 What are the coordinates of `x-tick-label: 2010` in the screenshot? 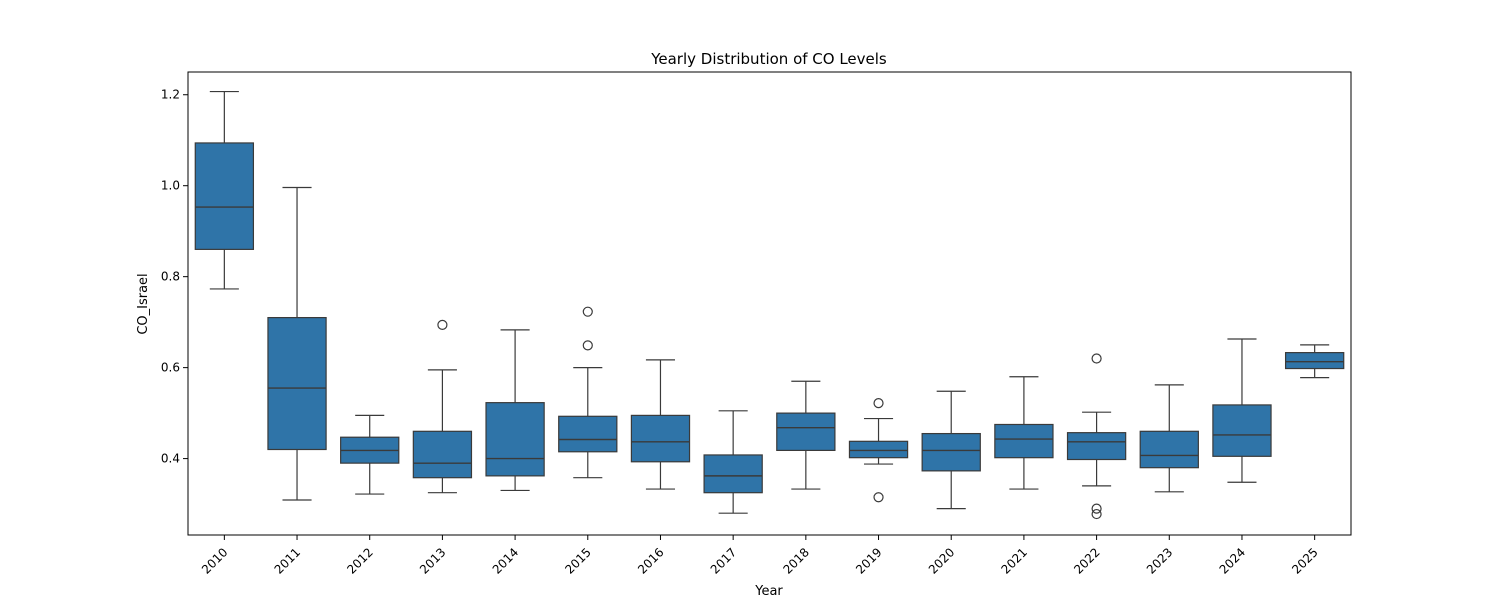 It's located at (214, 560).